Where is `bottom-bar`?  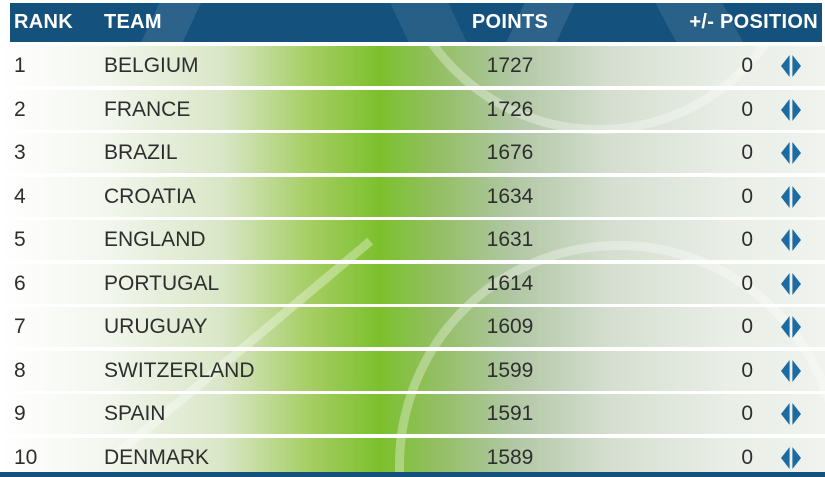 bottom-bar is located at coordinates (412, 474).